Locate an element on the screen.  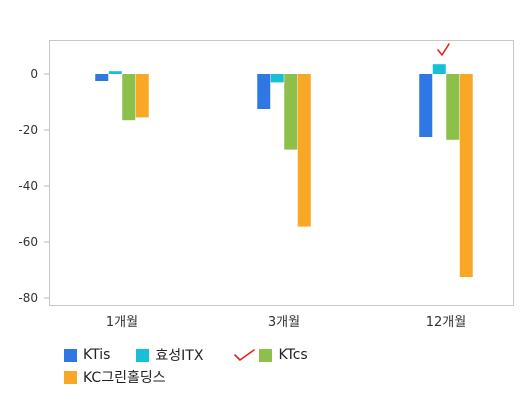
x-category-label: 3개월 is located at coordinates (284, 322).